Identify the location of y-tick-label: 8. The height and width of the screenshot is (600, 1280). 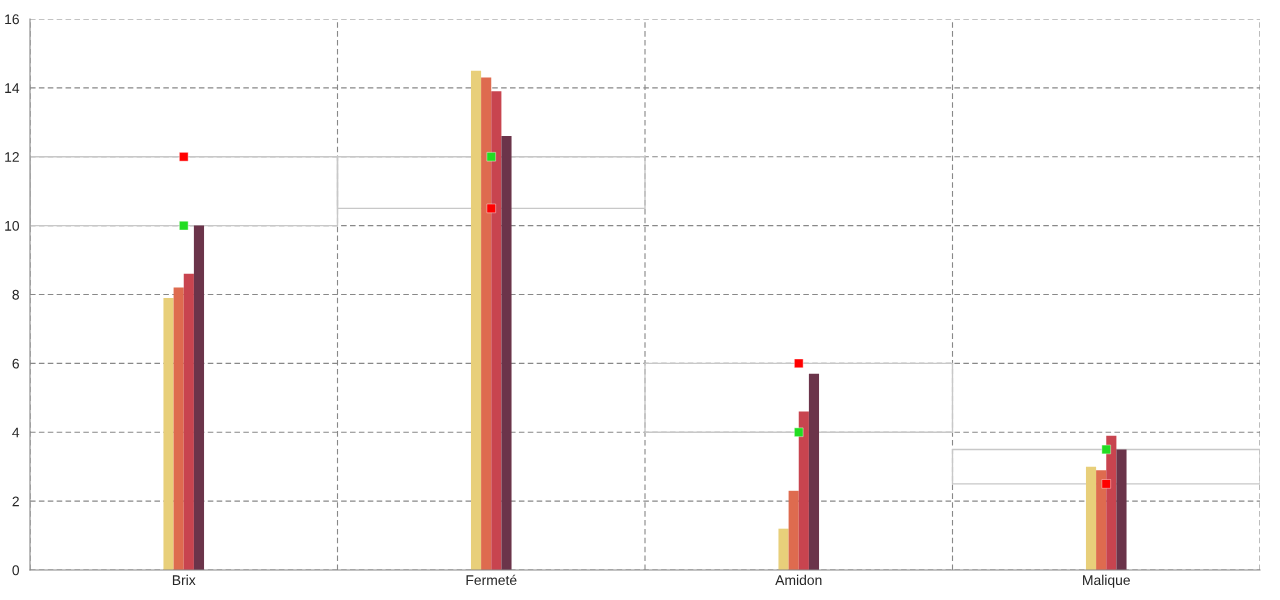
(15, 294).